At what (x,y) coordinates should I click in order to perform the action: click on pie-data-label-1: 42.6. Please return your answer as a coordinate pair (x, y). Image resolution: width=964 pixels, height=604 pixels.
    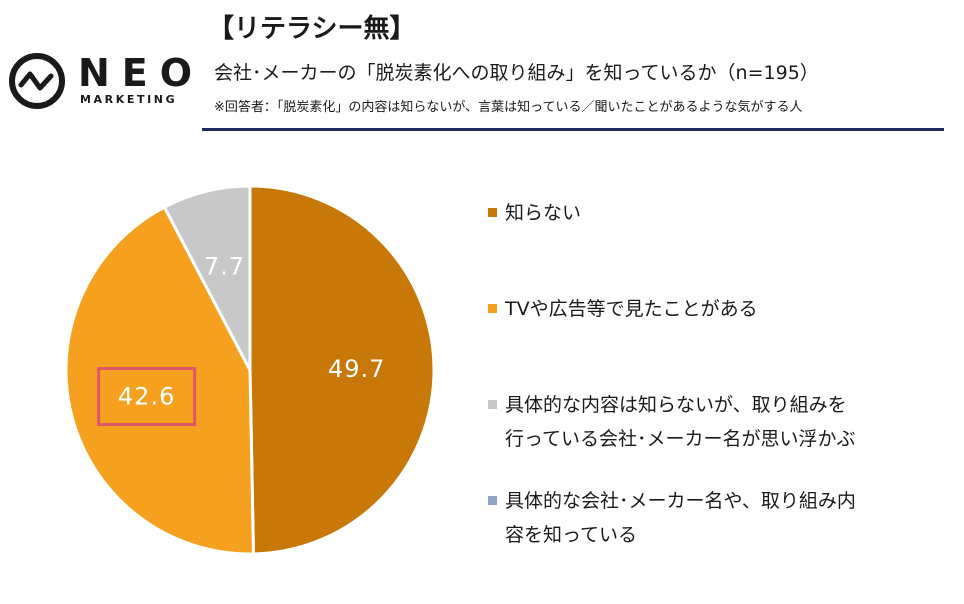
    Looking at the image, I should click on (146, 397).